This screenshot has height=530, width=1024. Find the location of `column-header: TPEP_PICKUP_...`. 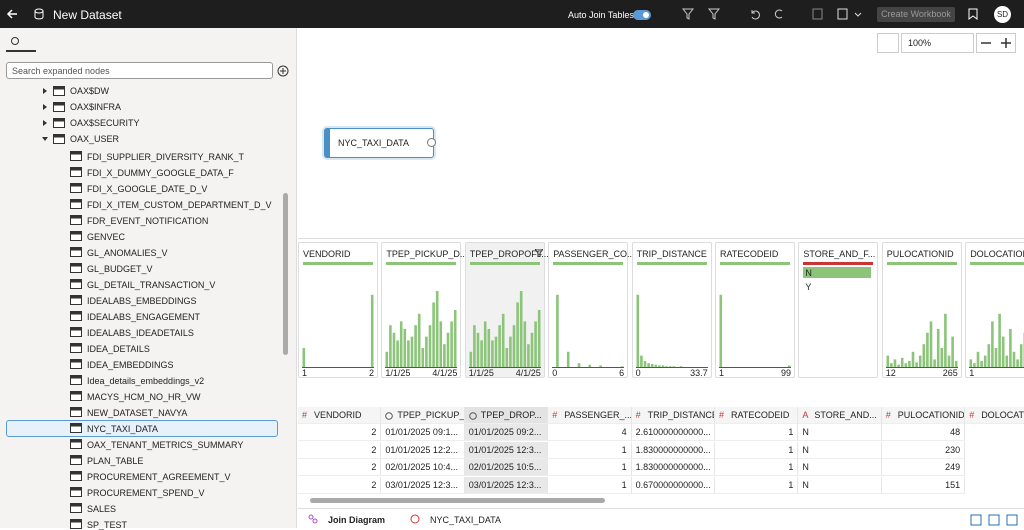

column-header: TPEP_PICKUP_... is located at coordinates (422, 415).